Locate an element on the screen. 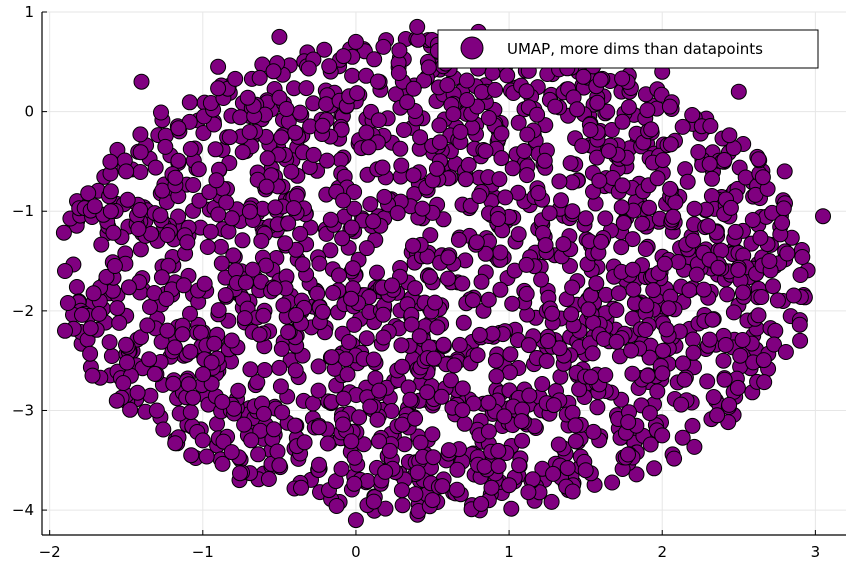 This screenshot has height=575, width=850. x-tick-label: 1 is located at coordinates (509, 552).